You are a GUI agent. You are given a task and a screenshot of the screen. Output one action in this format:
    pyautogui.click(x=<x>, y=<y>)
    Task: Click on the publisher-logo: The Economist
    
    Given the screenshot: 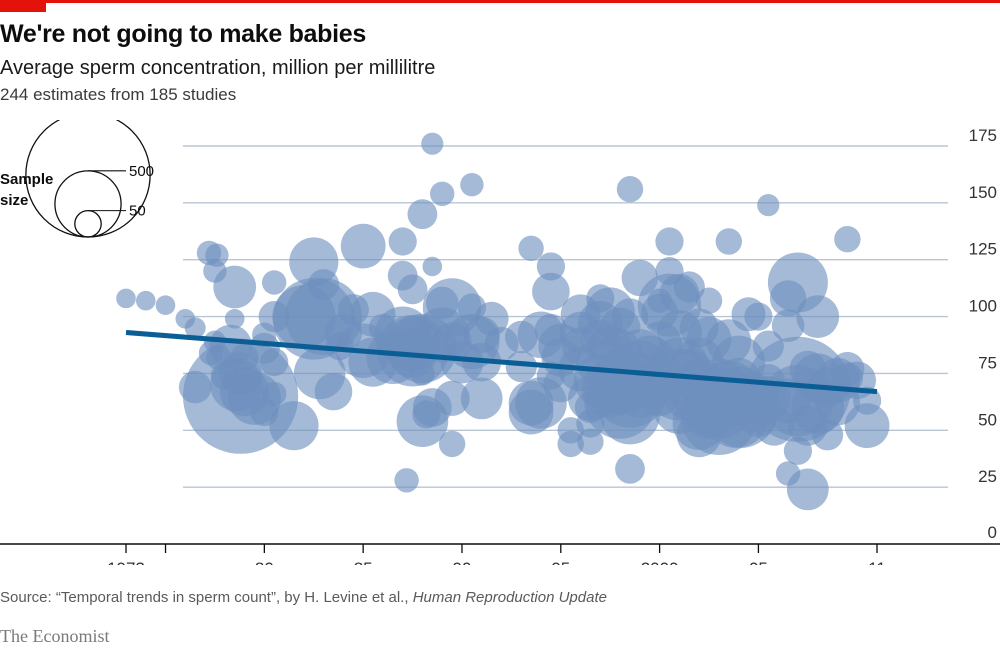 What is the action you would take?
    pyautogui.click(x=55, y=636)
    